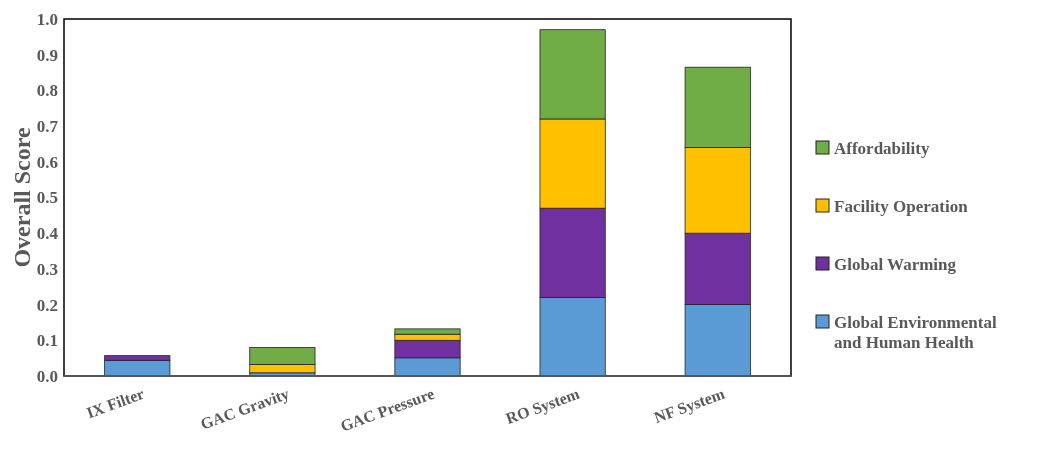  I want to click on y-tick-label: 0.5, so click(47, 198).